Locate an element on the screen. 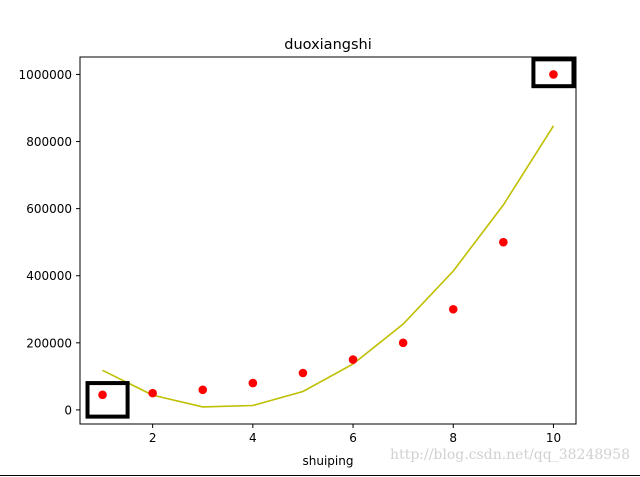  watermark: http://blog.csdn.net/qq_38248958 is located at coordinates (510, 455).